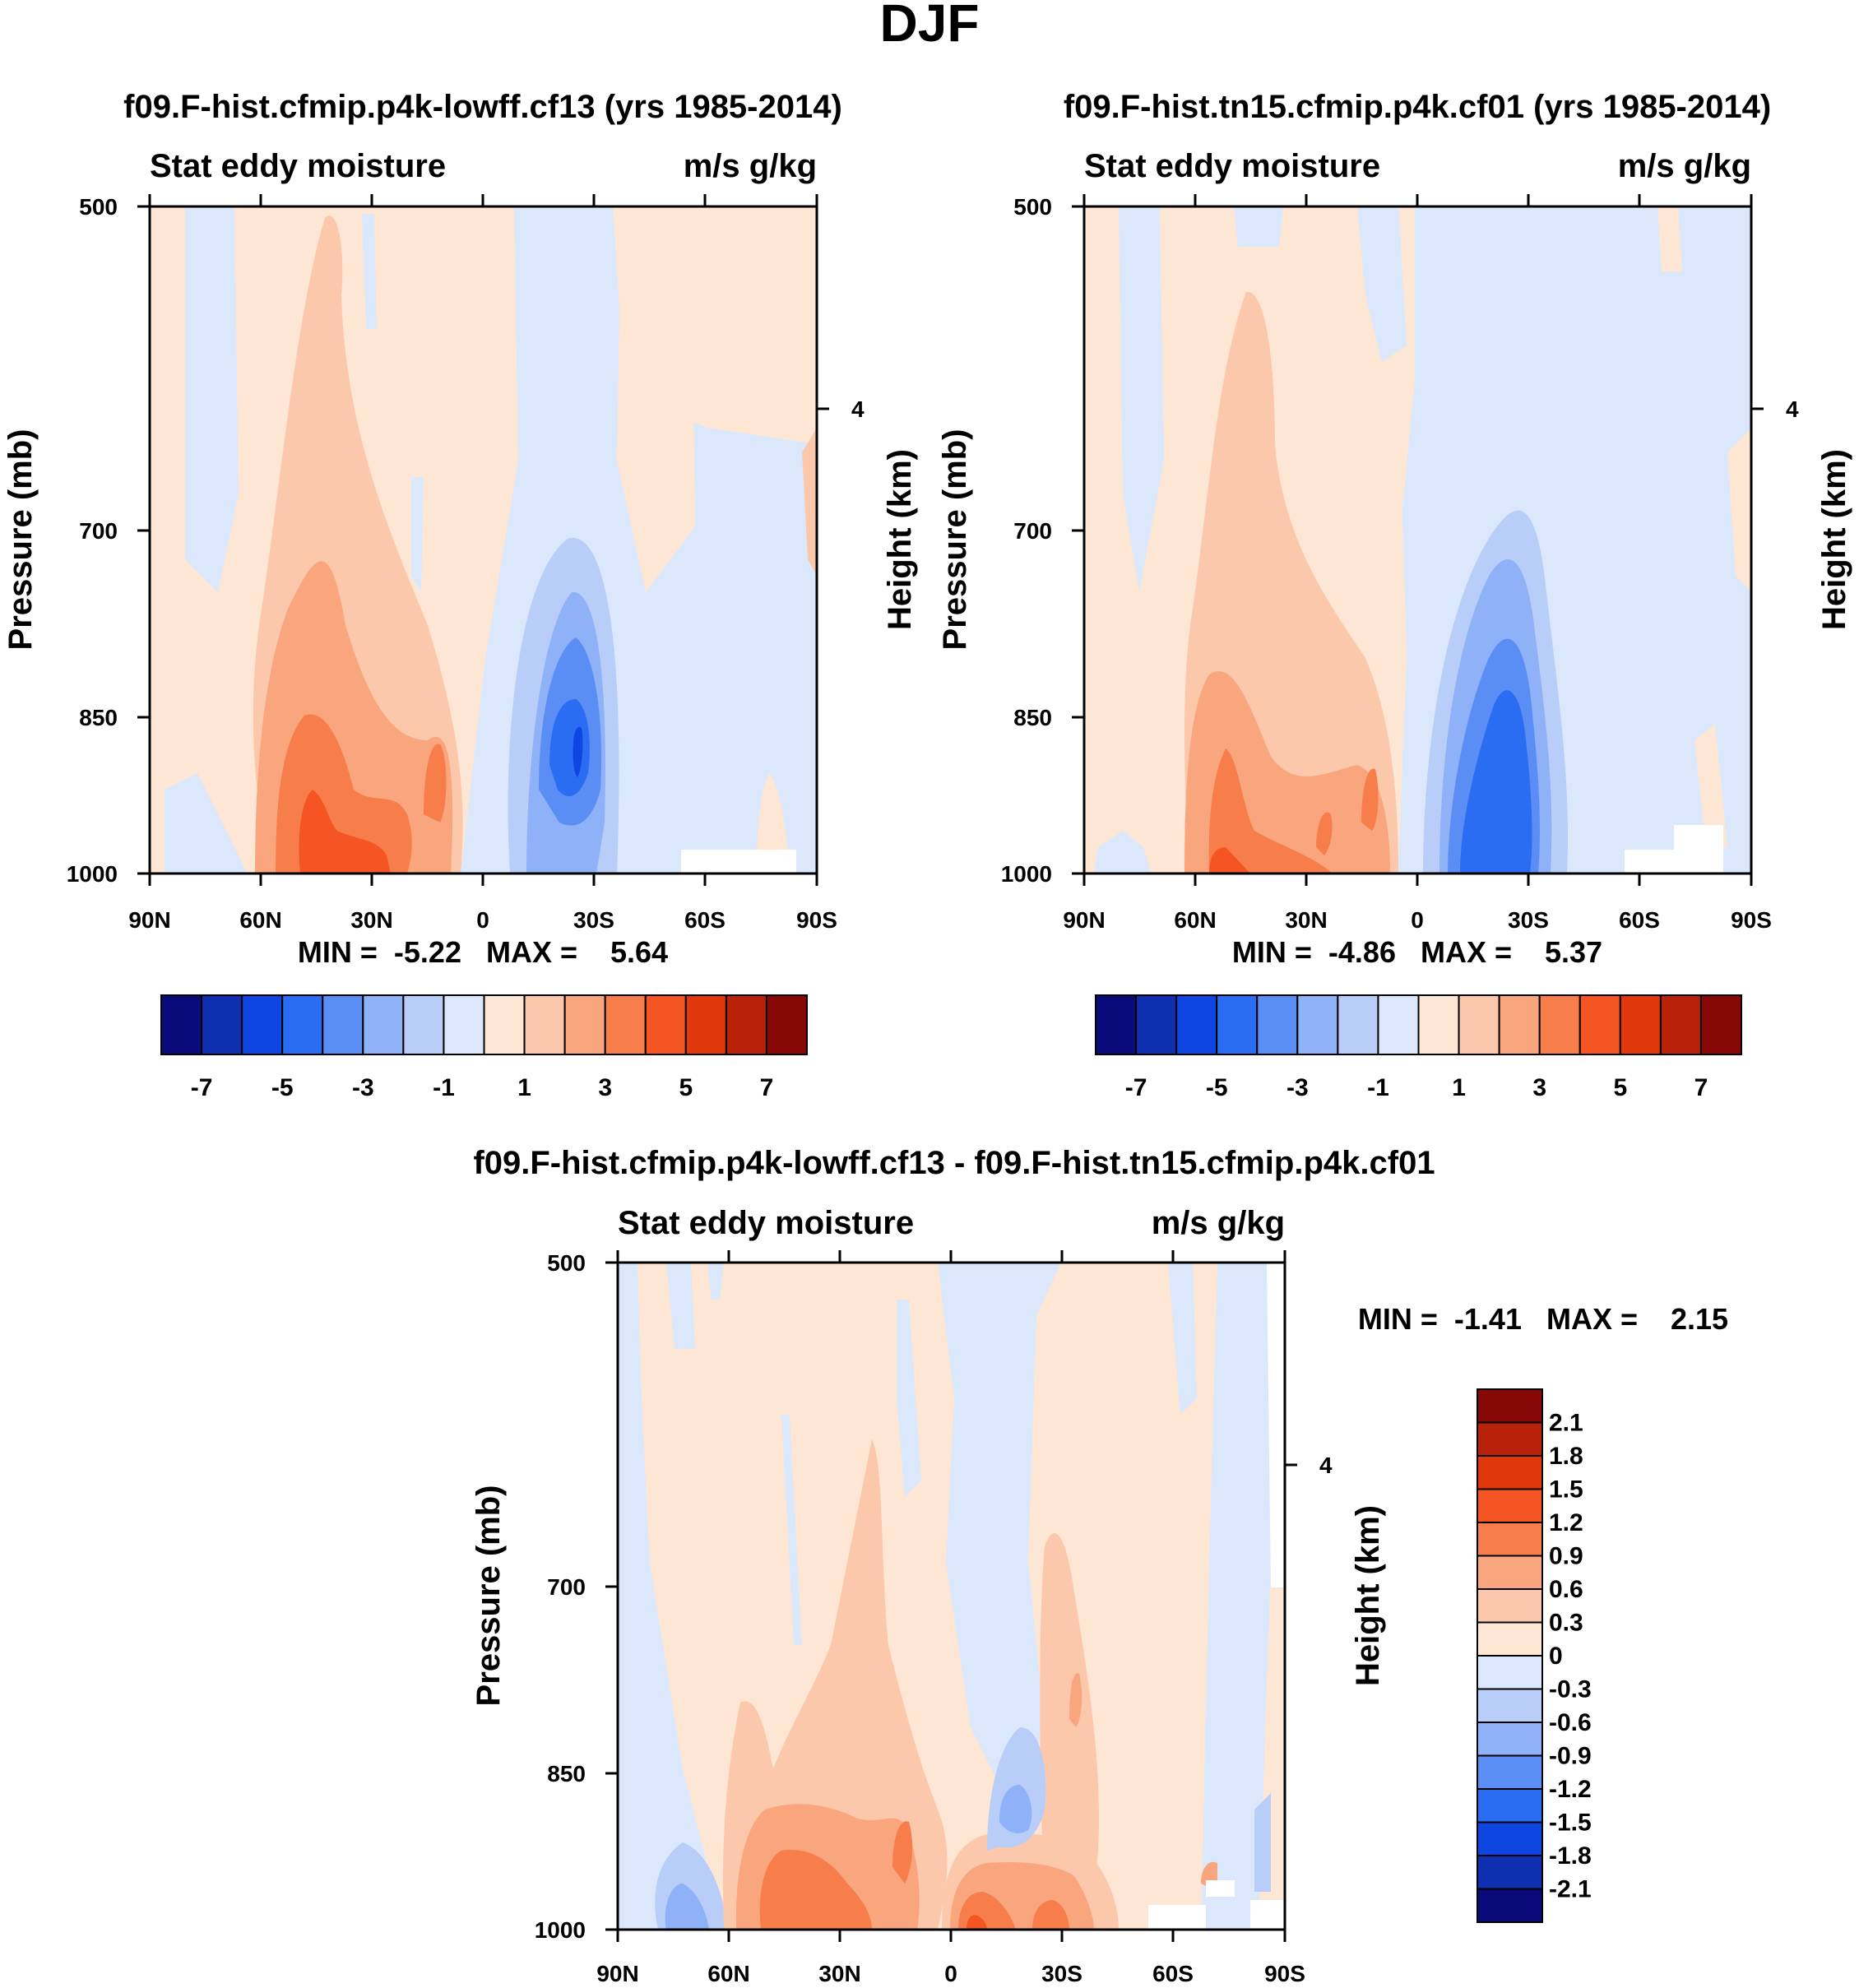 This screenshot has width=1859, height=1988. What do you see at coordinates (950, 1973) in the screenshot?
I see `panel-3-xtick: 0` at bounding box center [950, 1973].